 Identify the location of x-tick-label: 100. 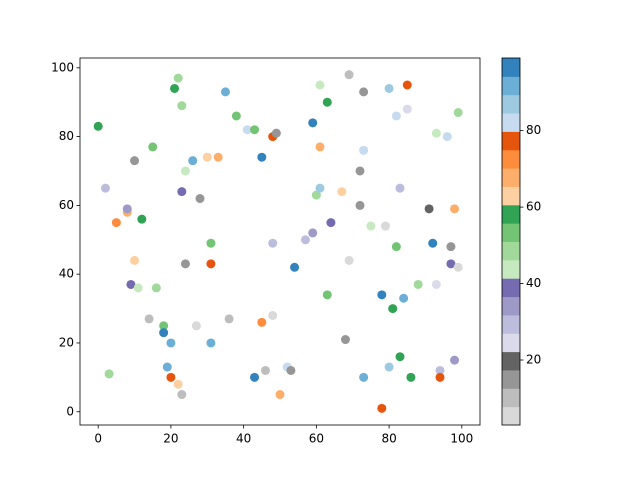
(461, 439).